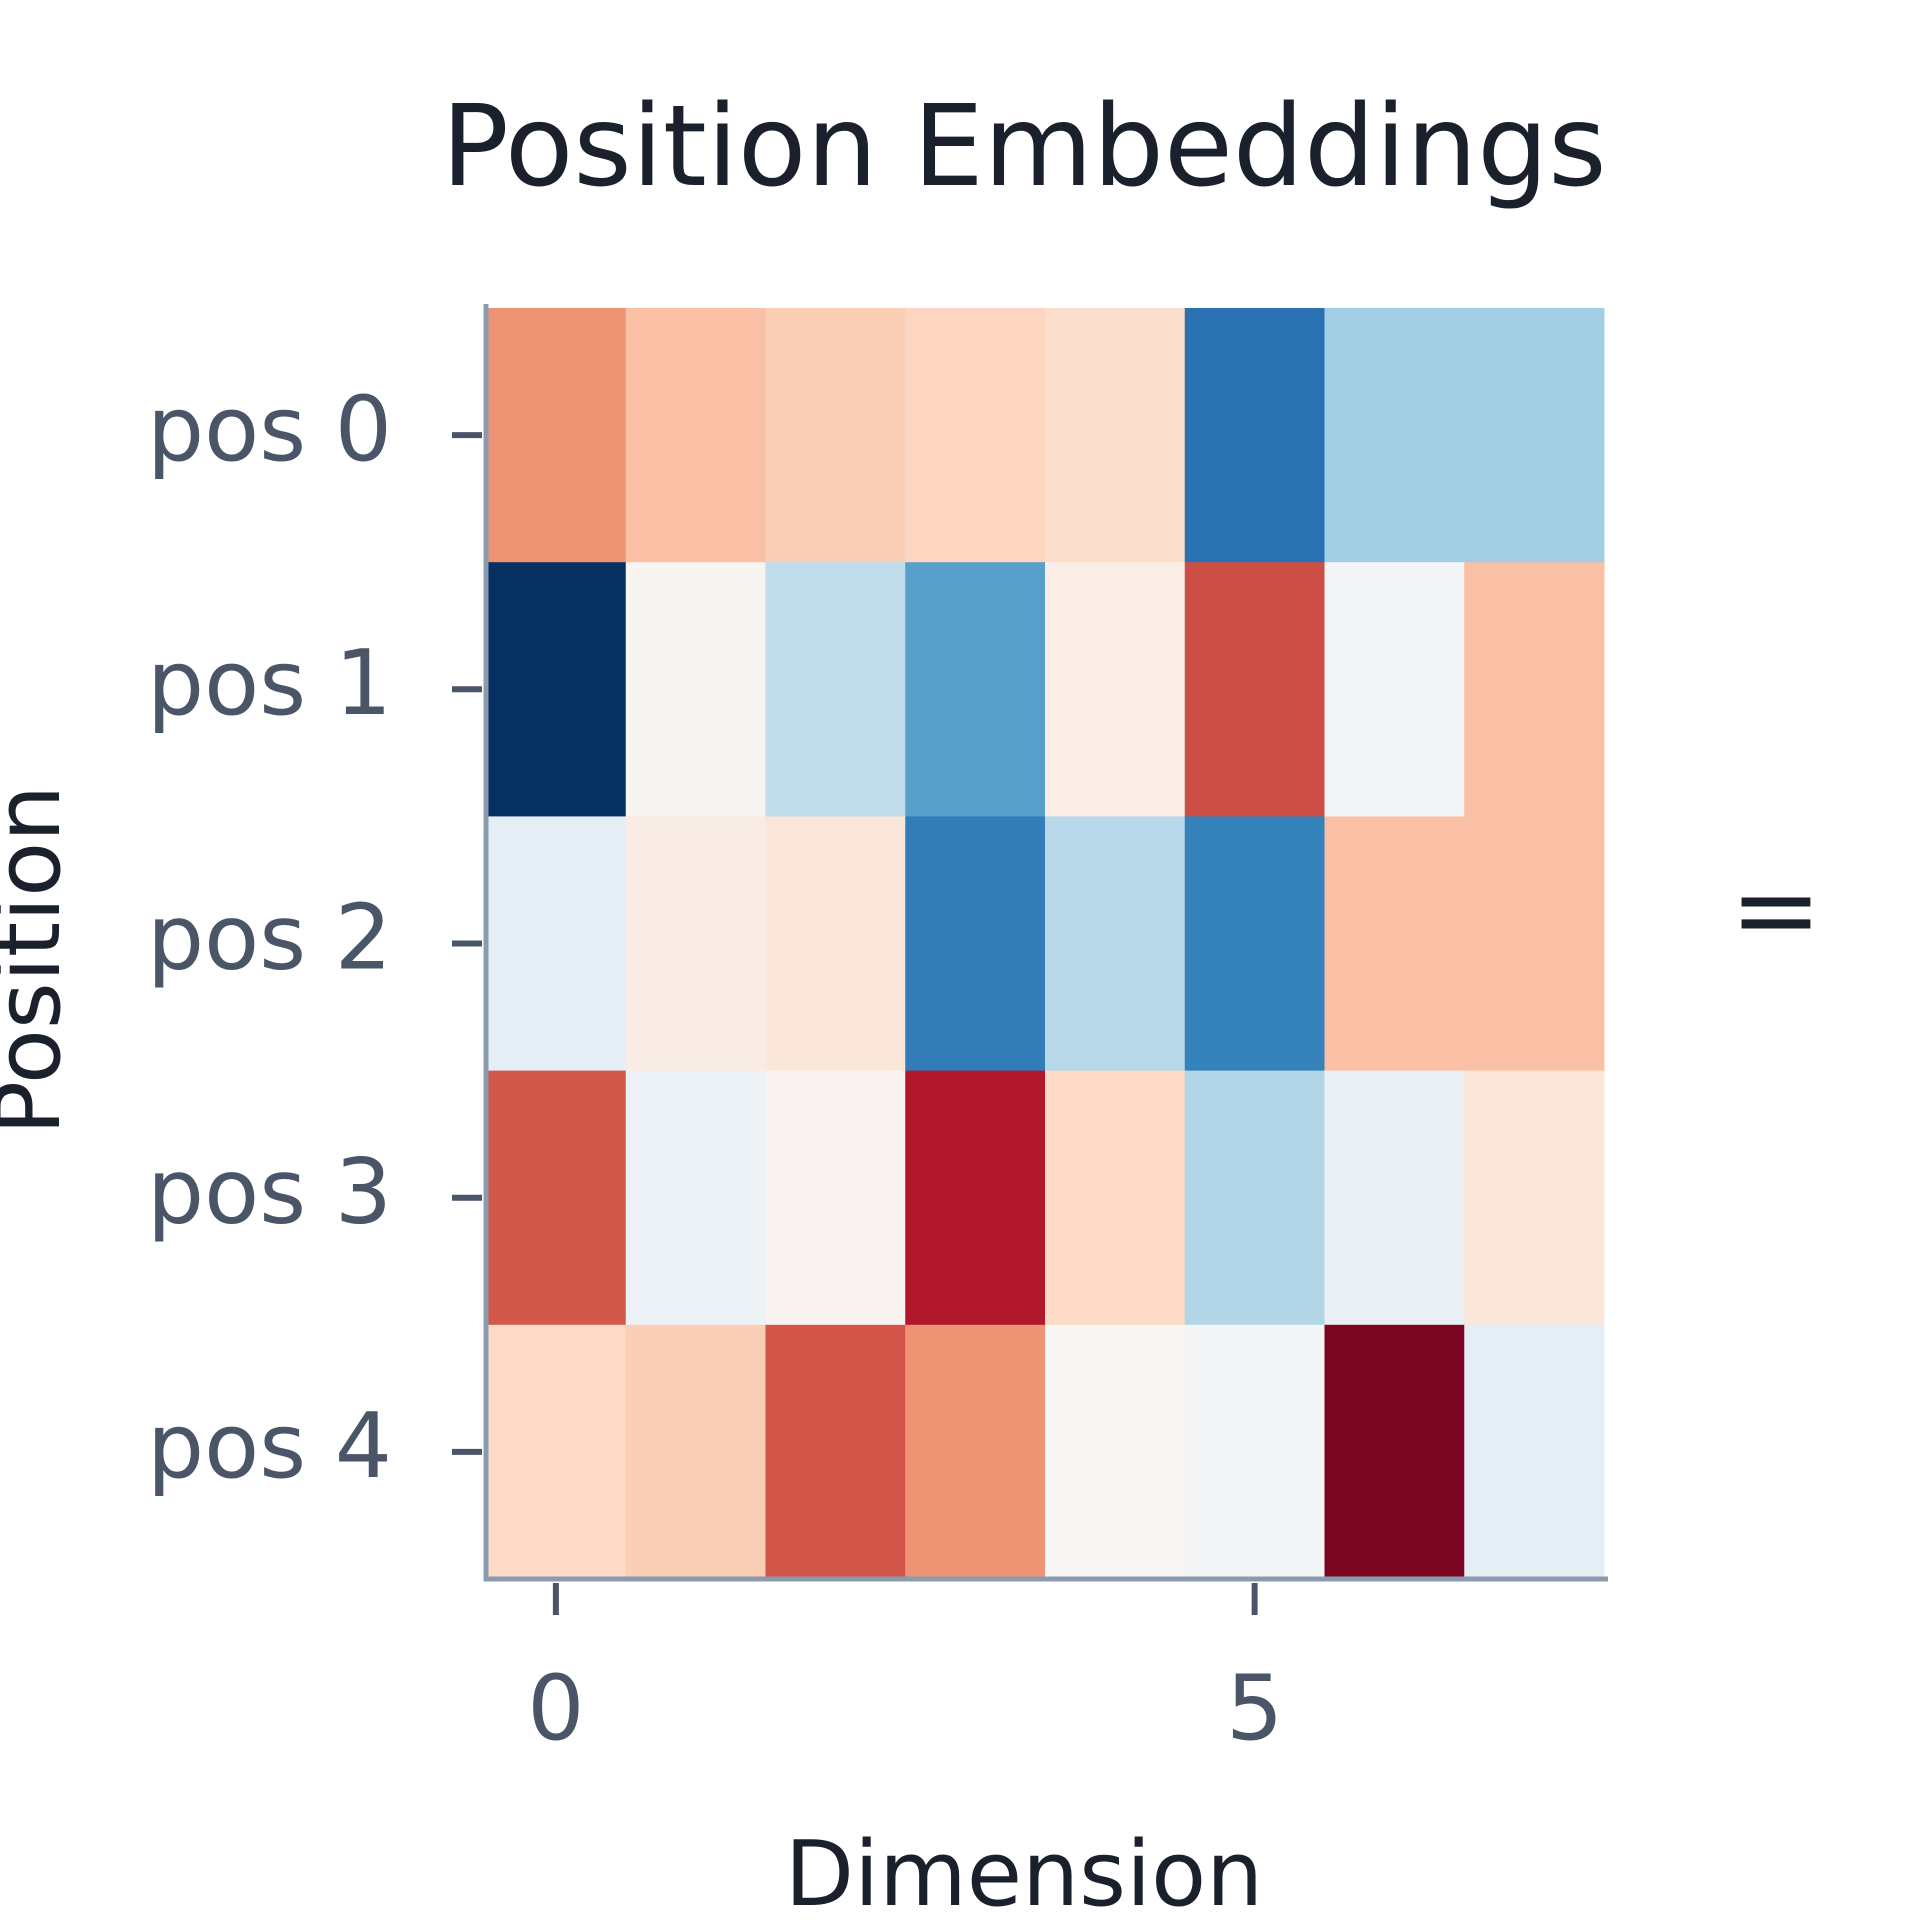  Describe the element at coordinates (555, 1708) in the screenshot. I see `x-tick-label: 0` at that location.